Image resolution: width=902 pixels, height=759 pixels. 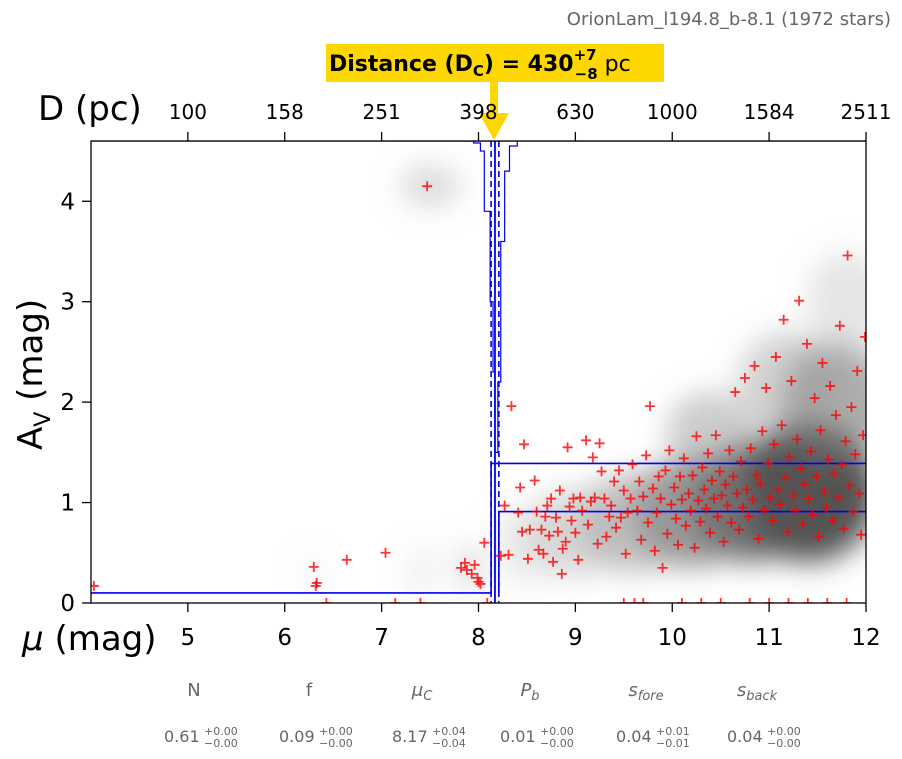 I want to click on banner-background, so click(x=495, y=63).